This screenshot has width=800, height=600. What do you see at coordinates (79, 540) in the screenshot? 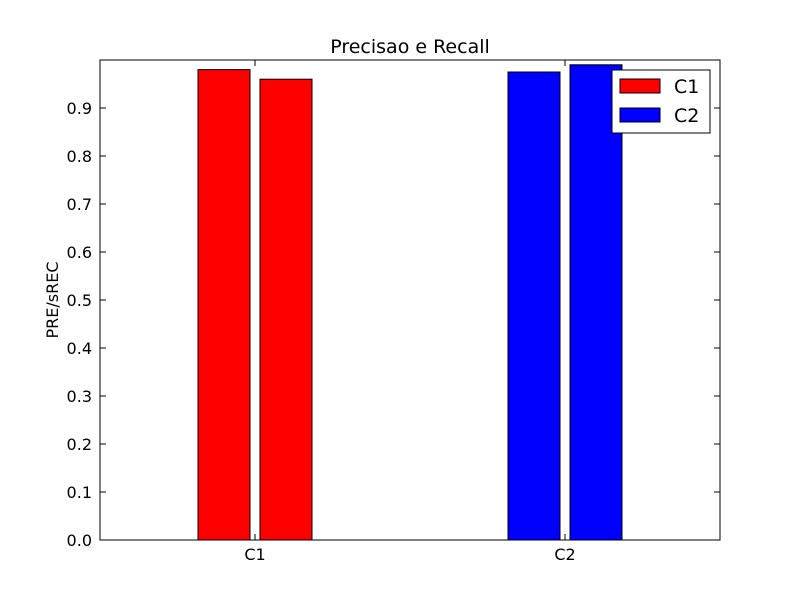
I see `y-tick-label: 0.0` at bounding box center [79, 540].